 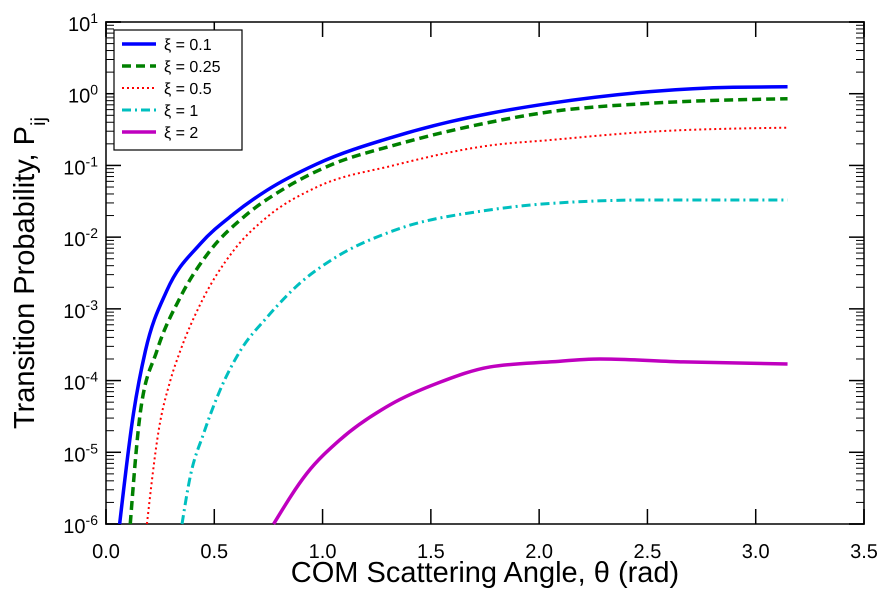 What do you see at coordinates (80, 166) in the screenshot?
I see `y-tick-label: 10$^{-1}$` at bounding box center [80, 166].